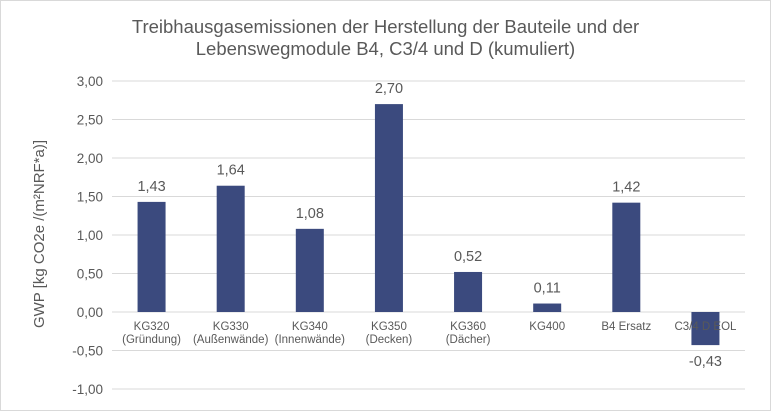 Image resolution: width=771 pixels, height=411 pixels. What do you see at coordinates (231, 327) in the screenshot?
I see `x-tick-label: KG330` at bounding box center [231, 327].